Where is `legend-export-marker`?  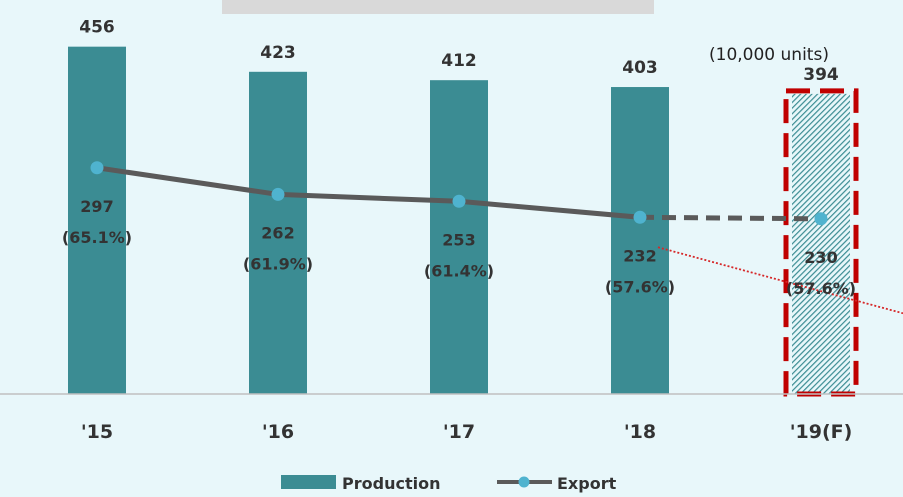
legend-export-marker is located at coordinates (524, 482).